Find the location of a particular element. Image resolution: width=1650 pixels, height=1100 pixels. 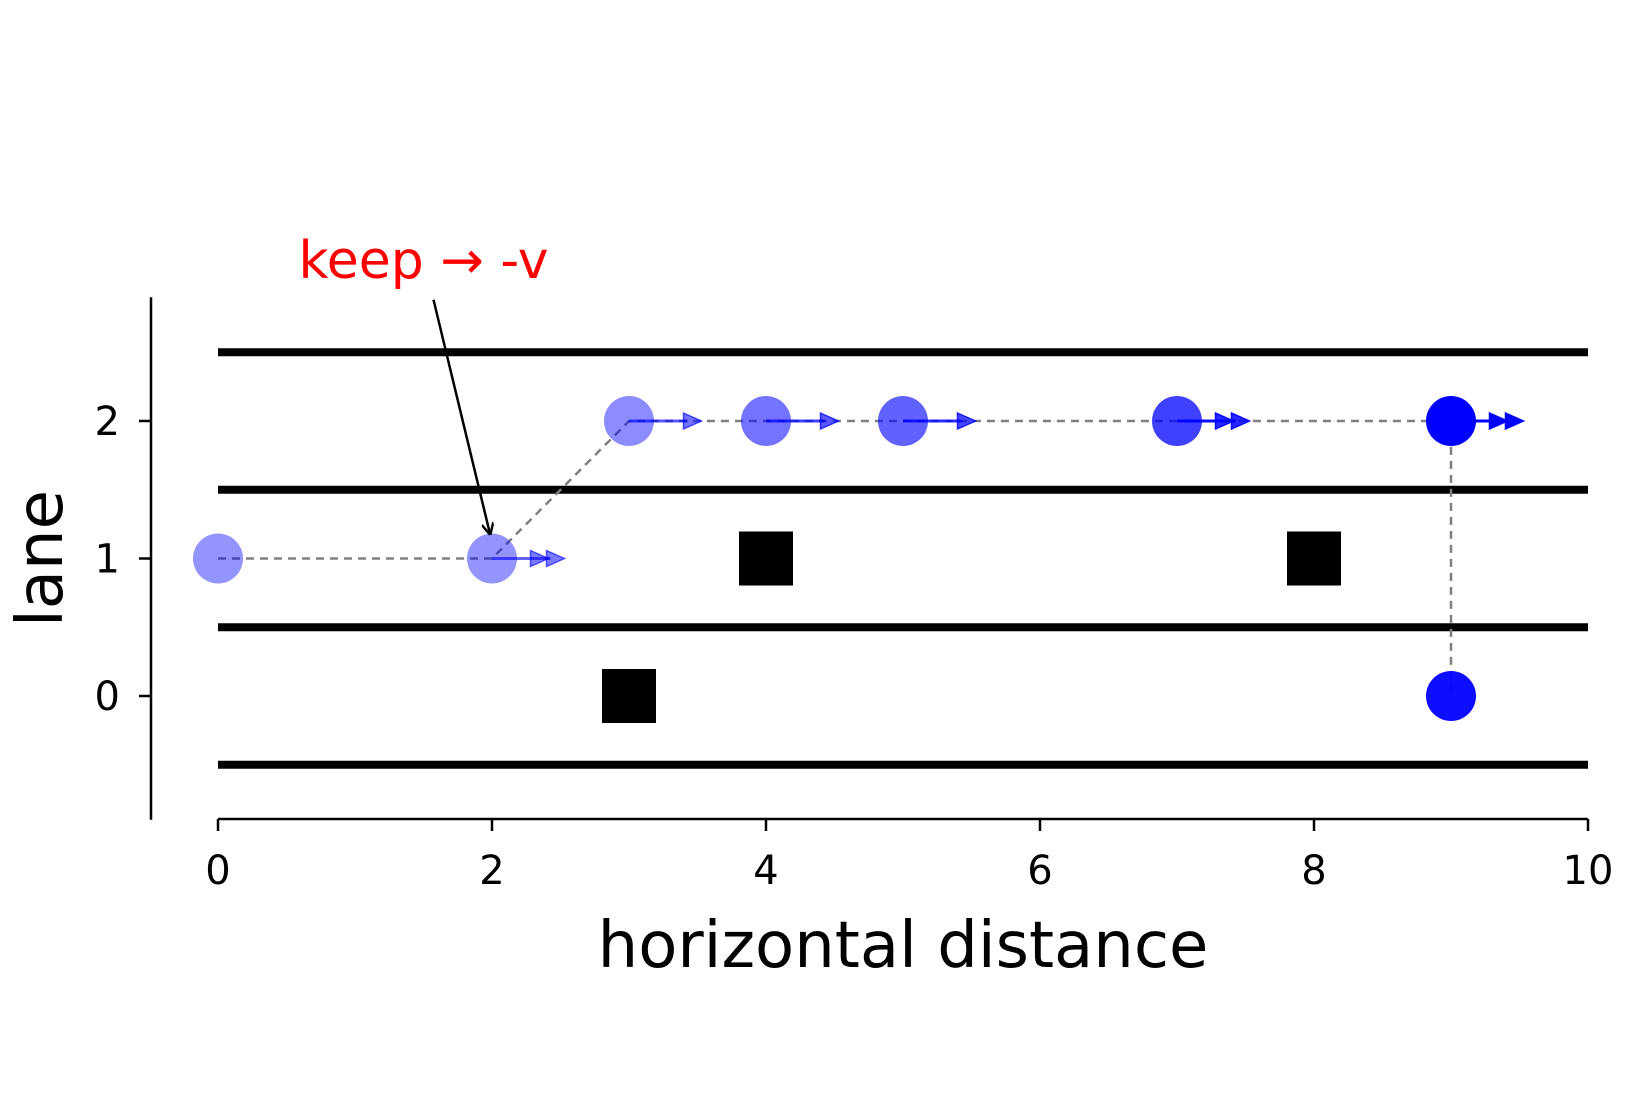

y-tick-label-1: 1 is located at coordinates (107, 560).